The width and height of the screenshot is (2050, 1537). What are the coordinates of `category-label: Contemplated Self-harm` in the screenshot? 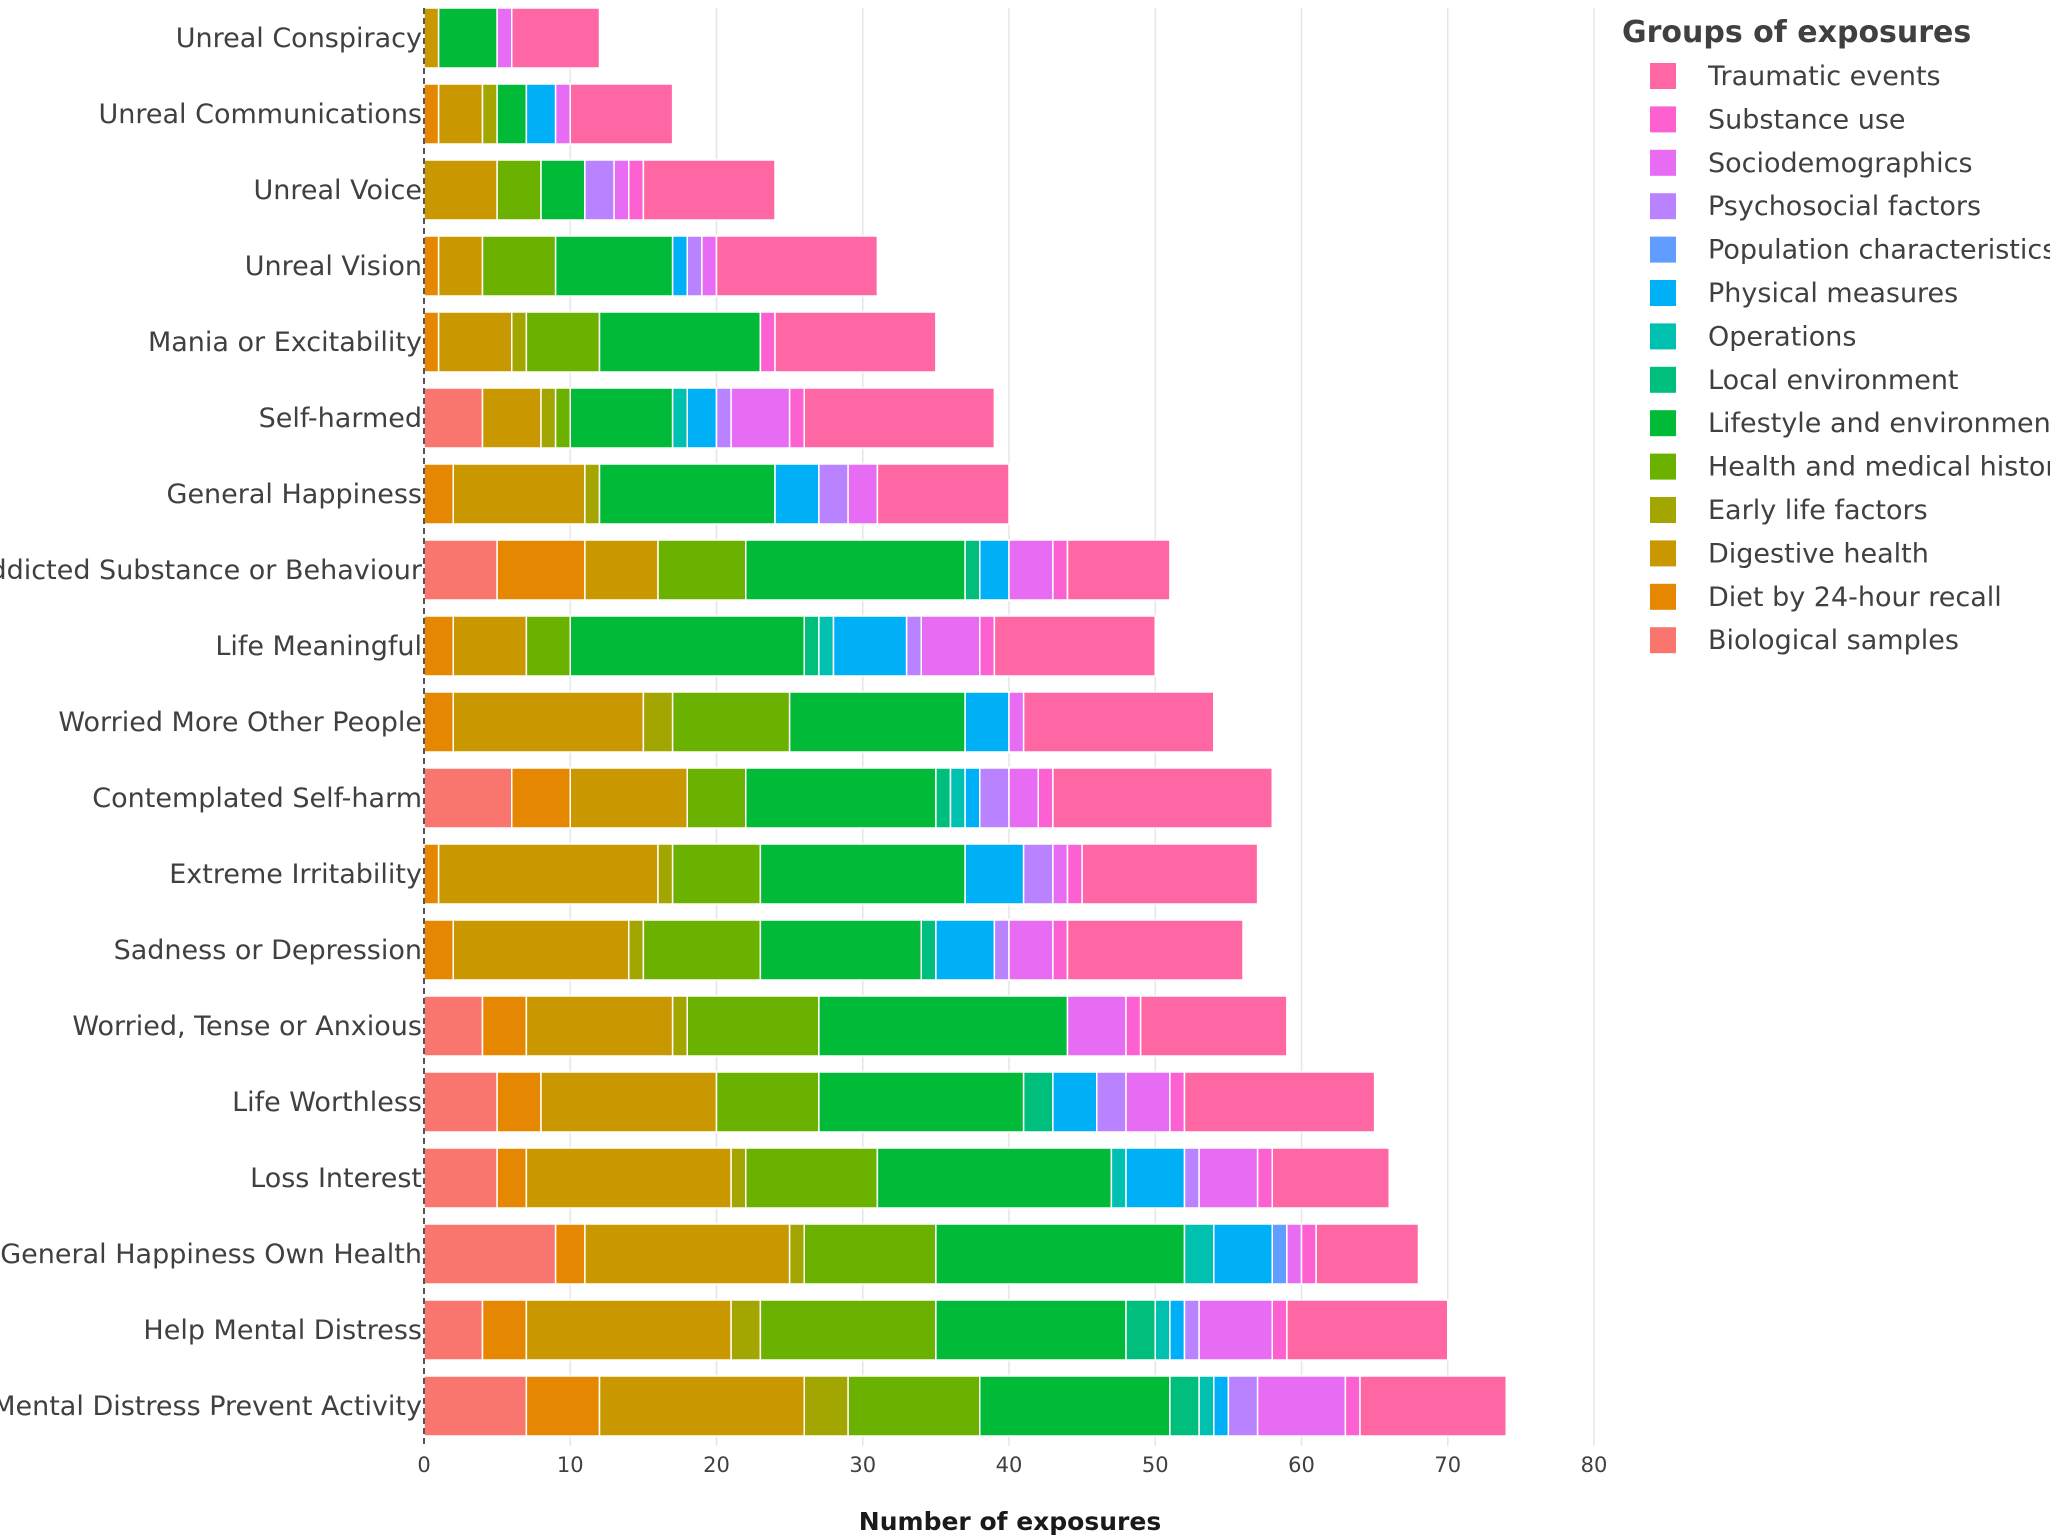 It's located at (257, 798).